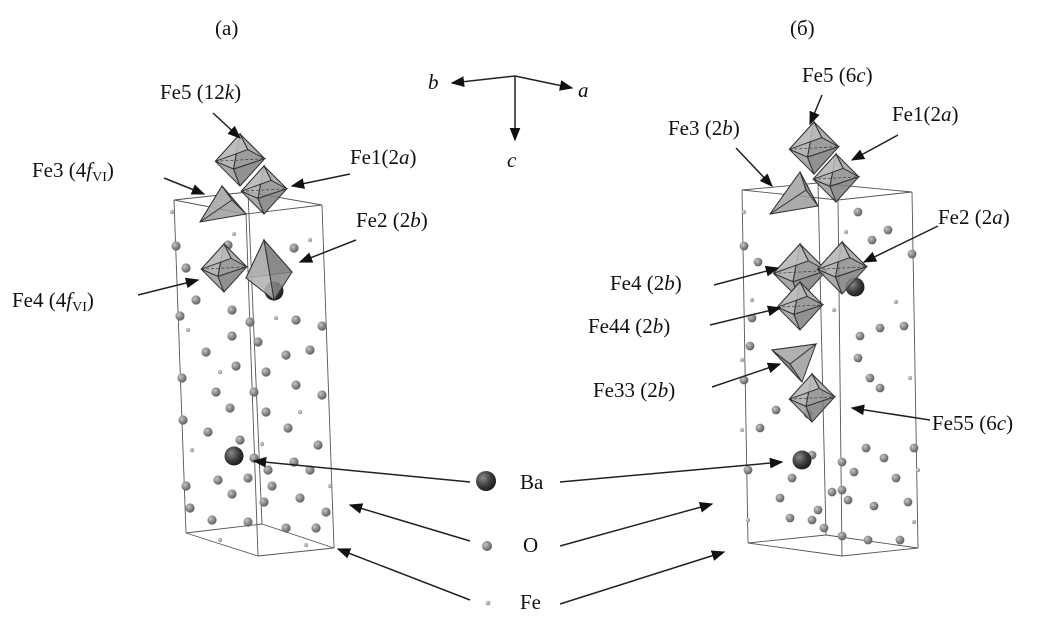  I want to click on label-a-fe1: Fe1(2a), so click(383, 157).